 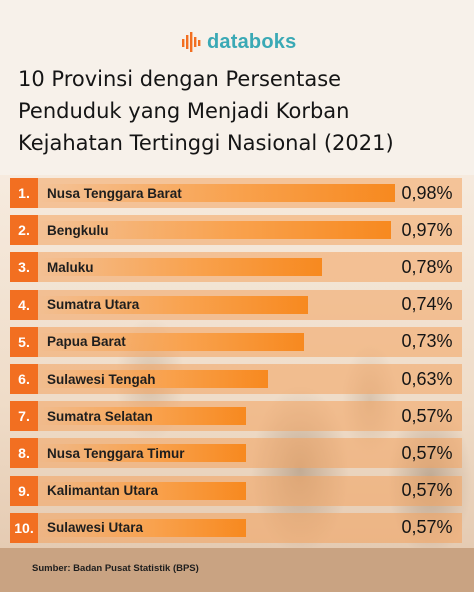 What do you see at coordinates (24, 416) in the screenshot?
I see `rank-label: 7.` at bounding box center [24, 416].